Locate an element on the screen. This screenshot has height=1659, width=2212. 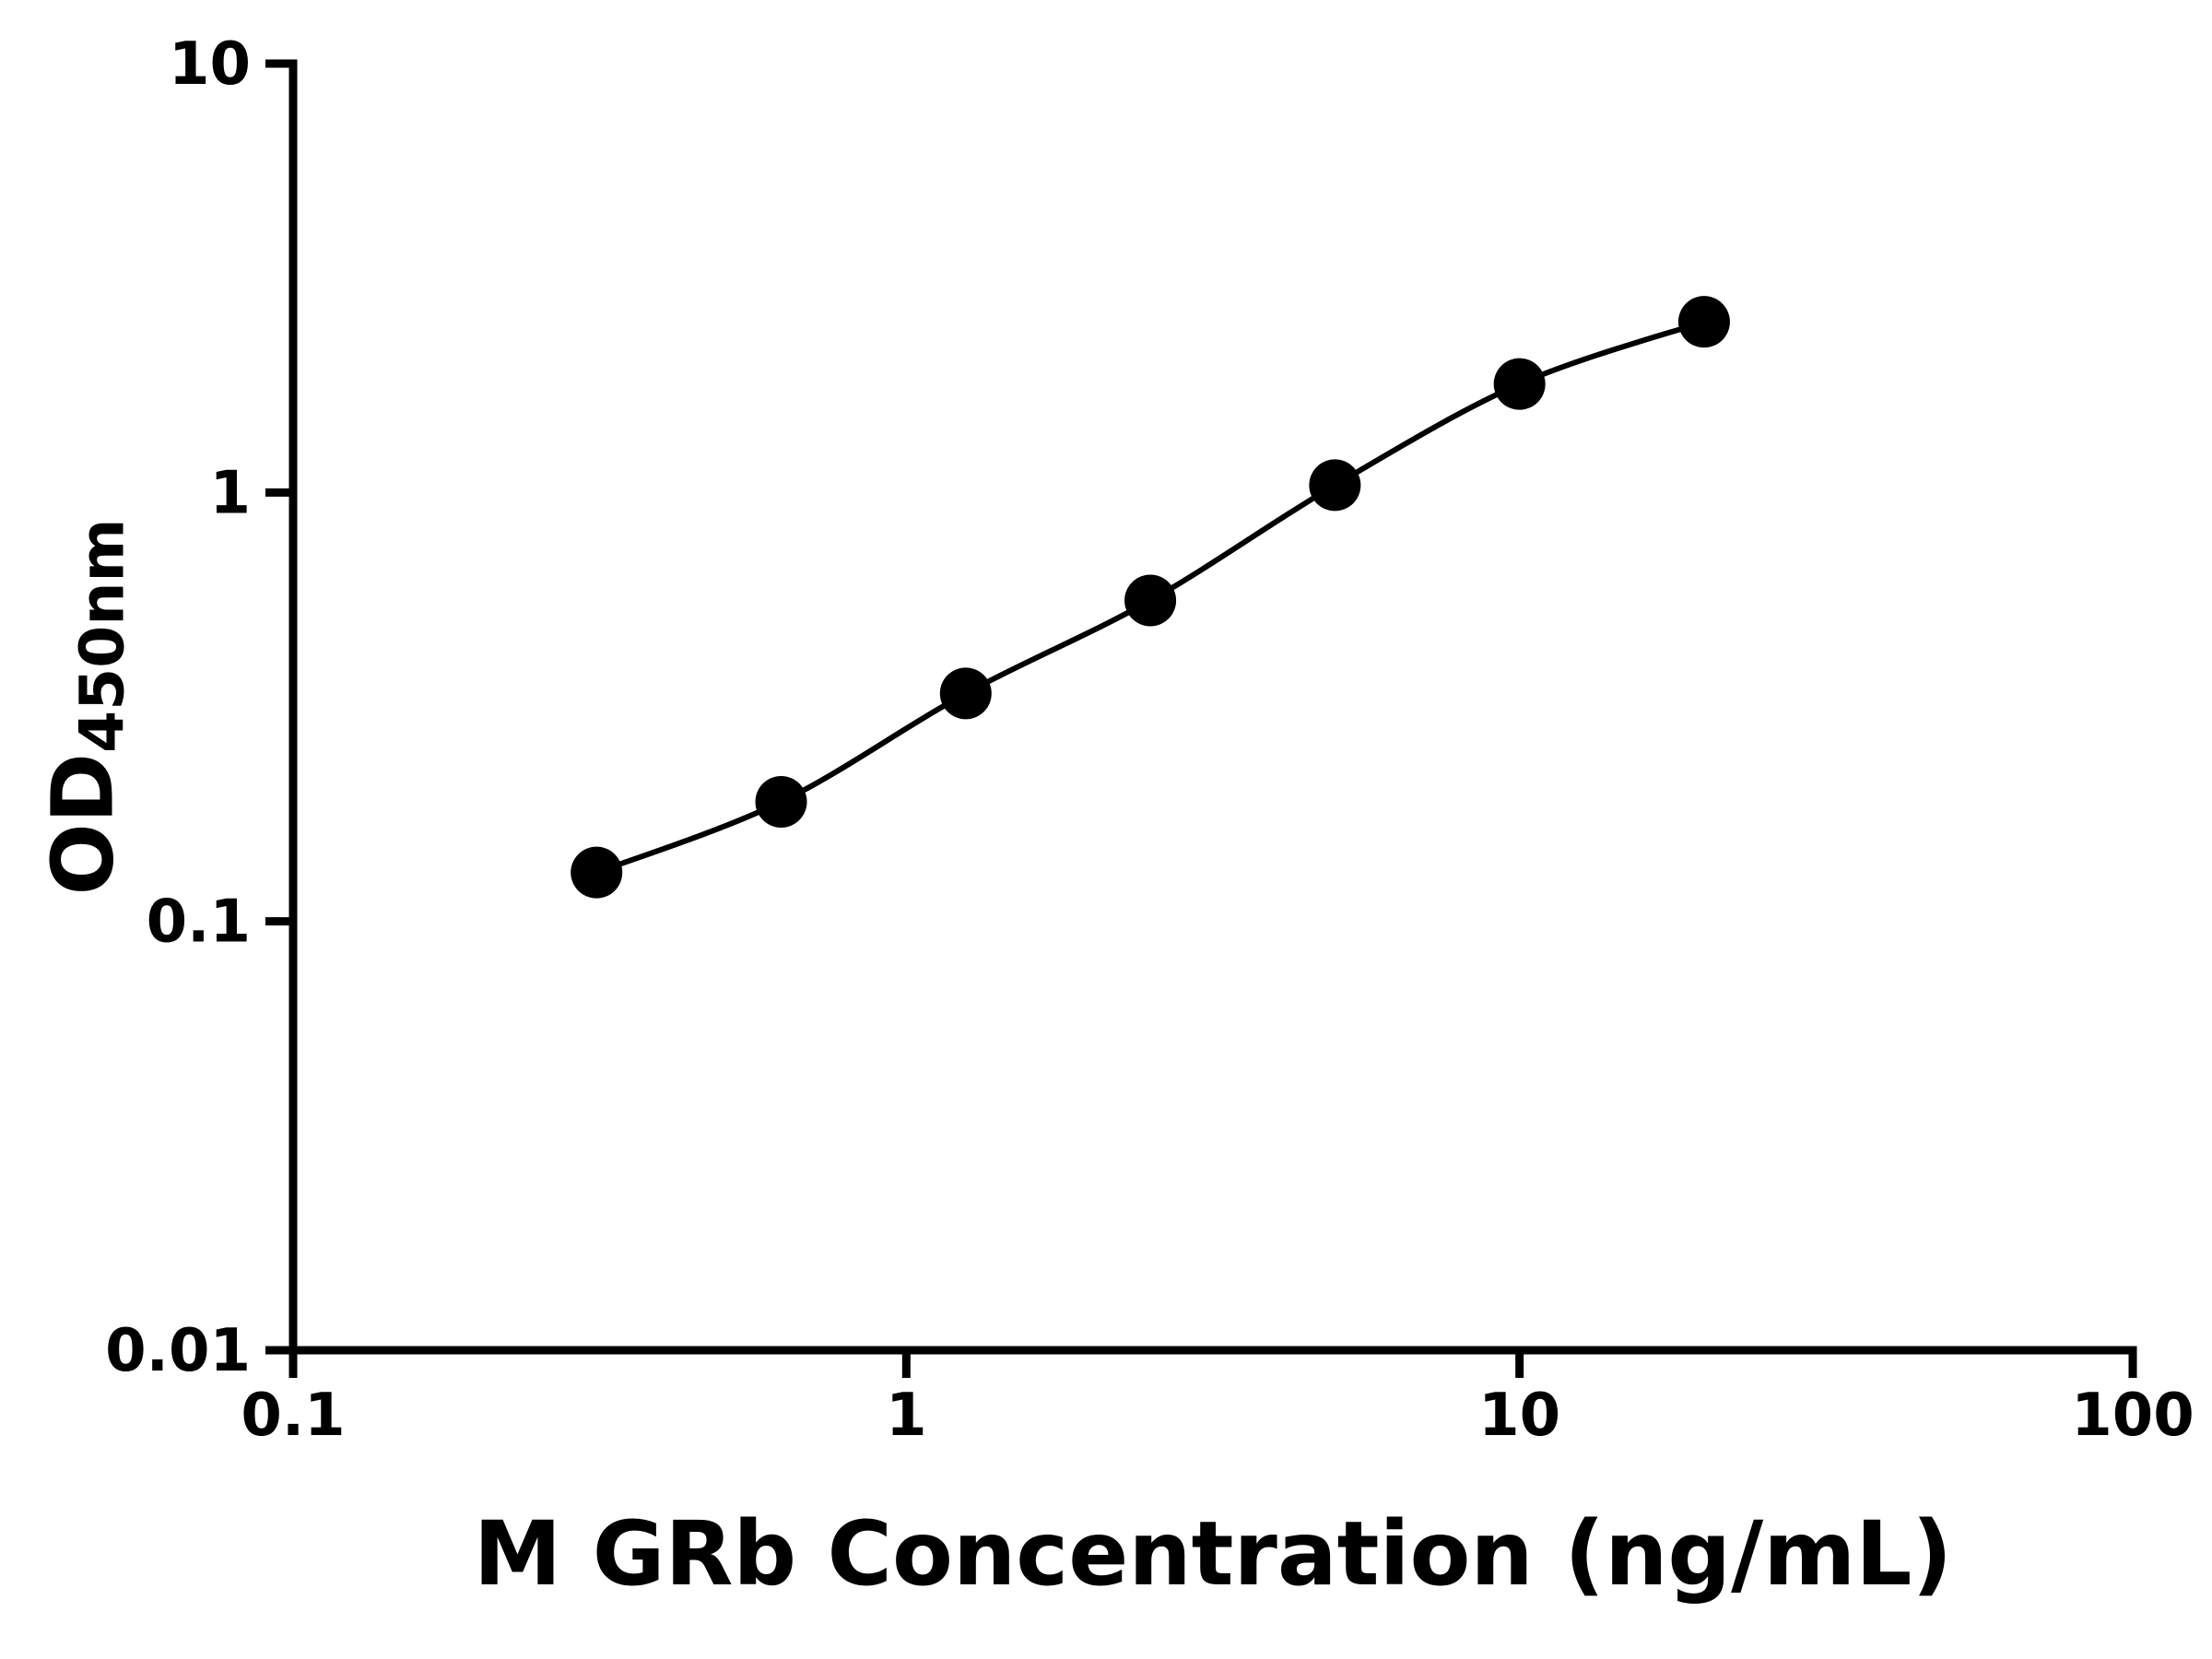
y-tick-label: 10 is located at coordinates (210, 64).